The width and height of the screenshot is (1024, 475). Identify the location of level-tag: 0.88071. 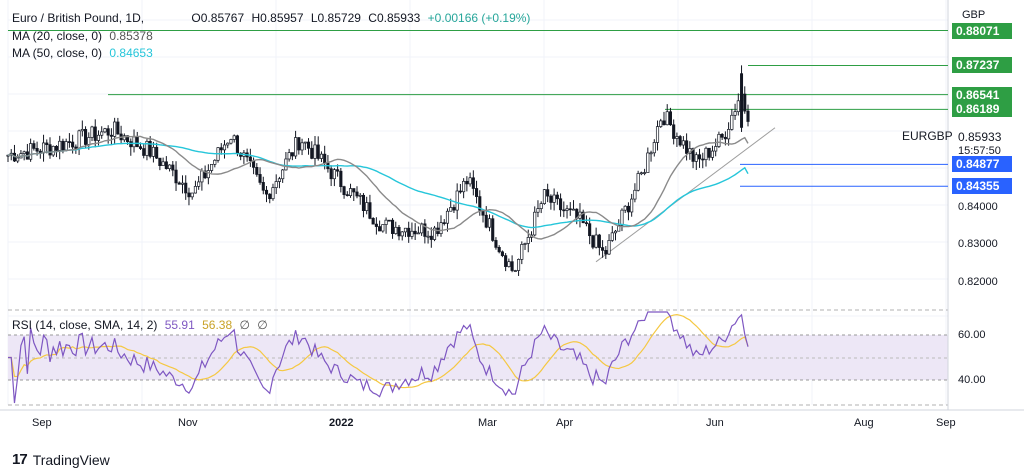
(982, 30).